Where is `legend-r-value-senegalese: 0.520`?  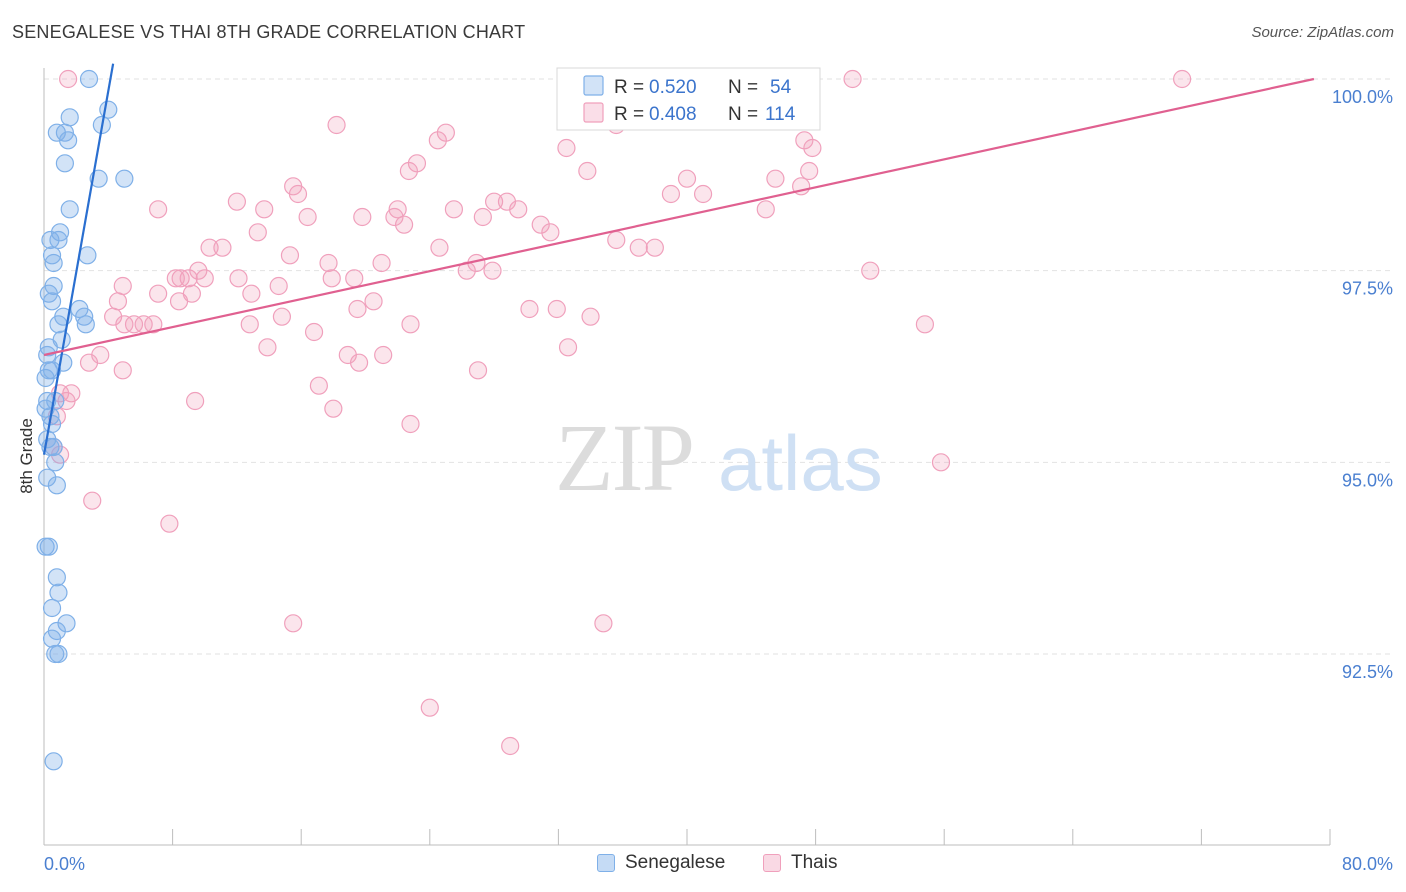 legend-r-value-senegalese: 0.520 is located at coordinates (673, 87).